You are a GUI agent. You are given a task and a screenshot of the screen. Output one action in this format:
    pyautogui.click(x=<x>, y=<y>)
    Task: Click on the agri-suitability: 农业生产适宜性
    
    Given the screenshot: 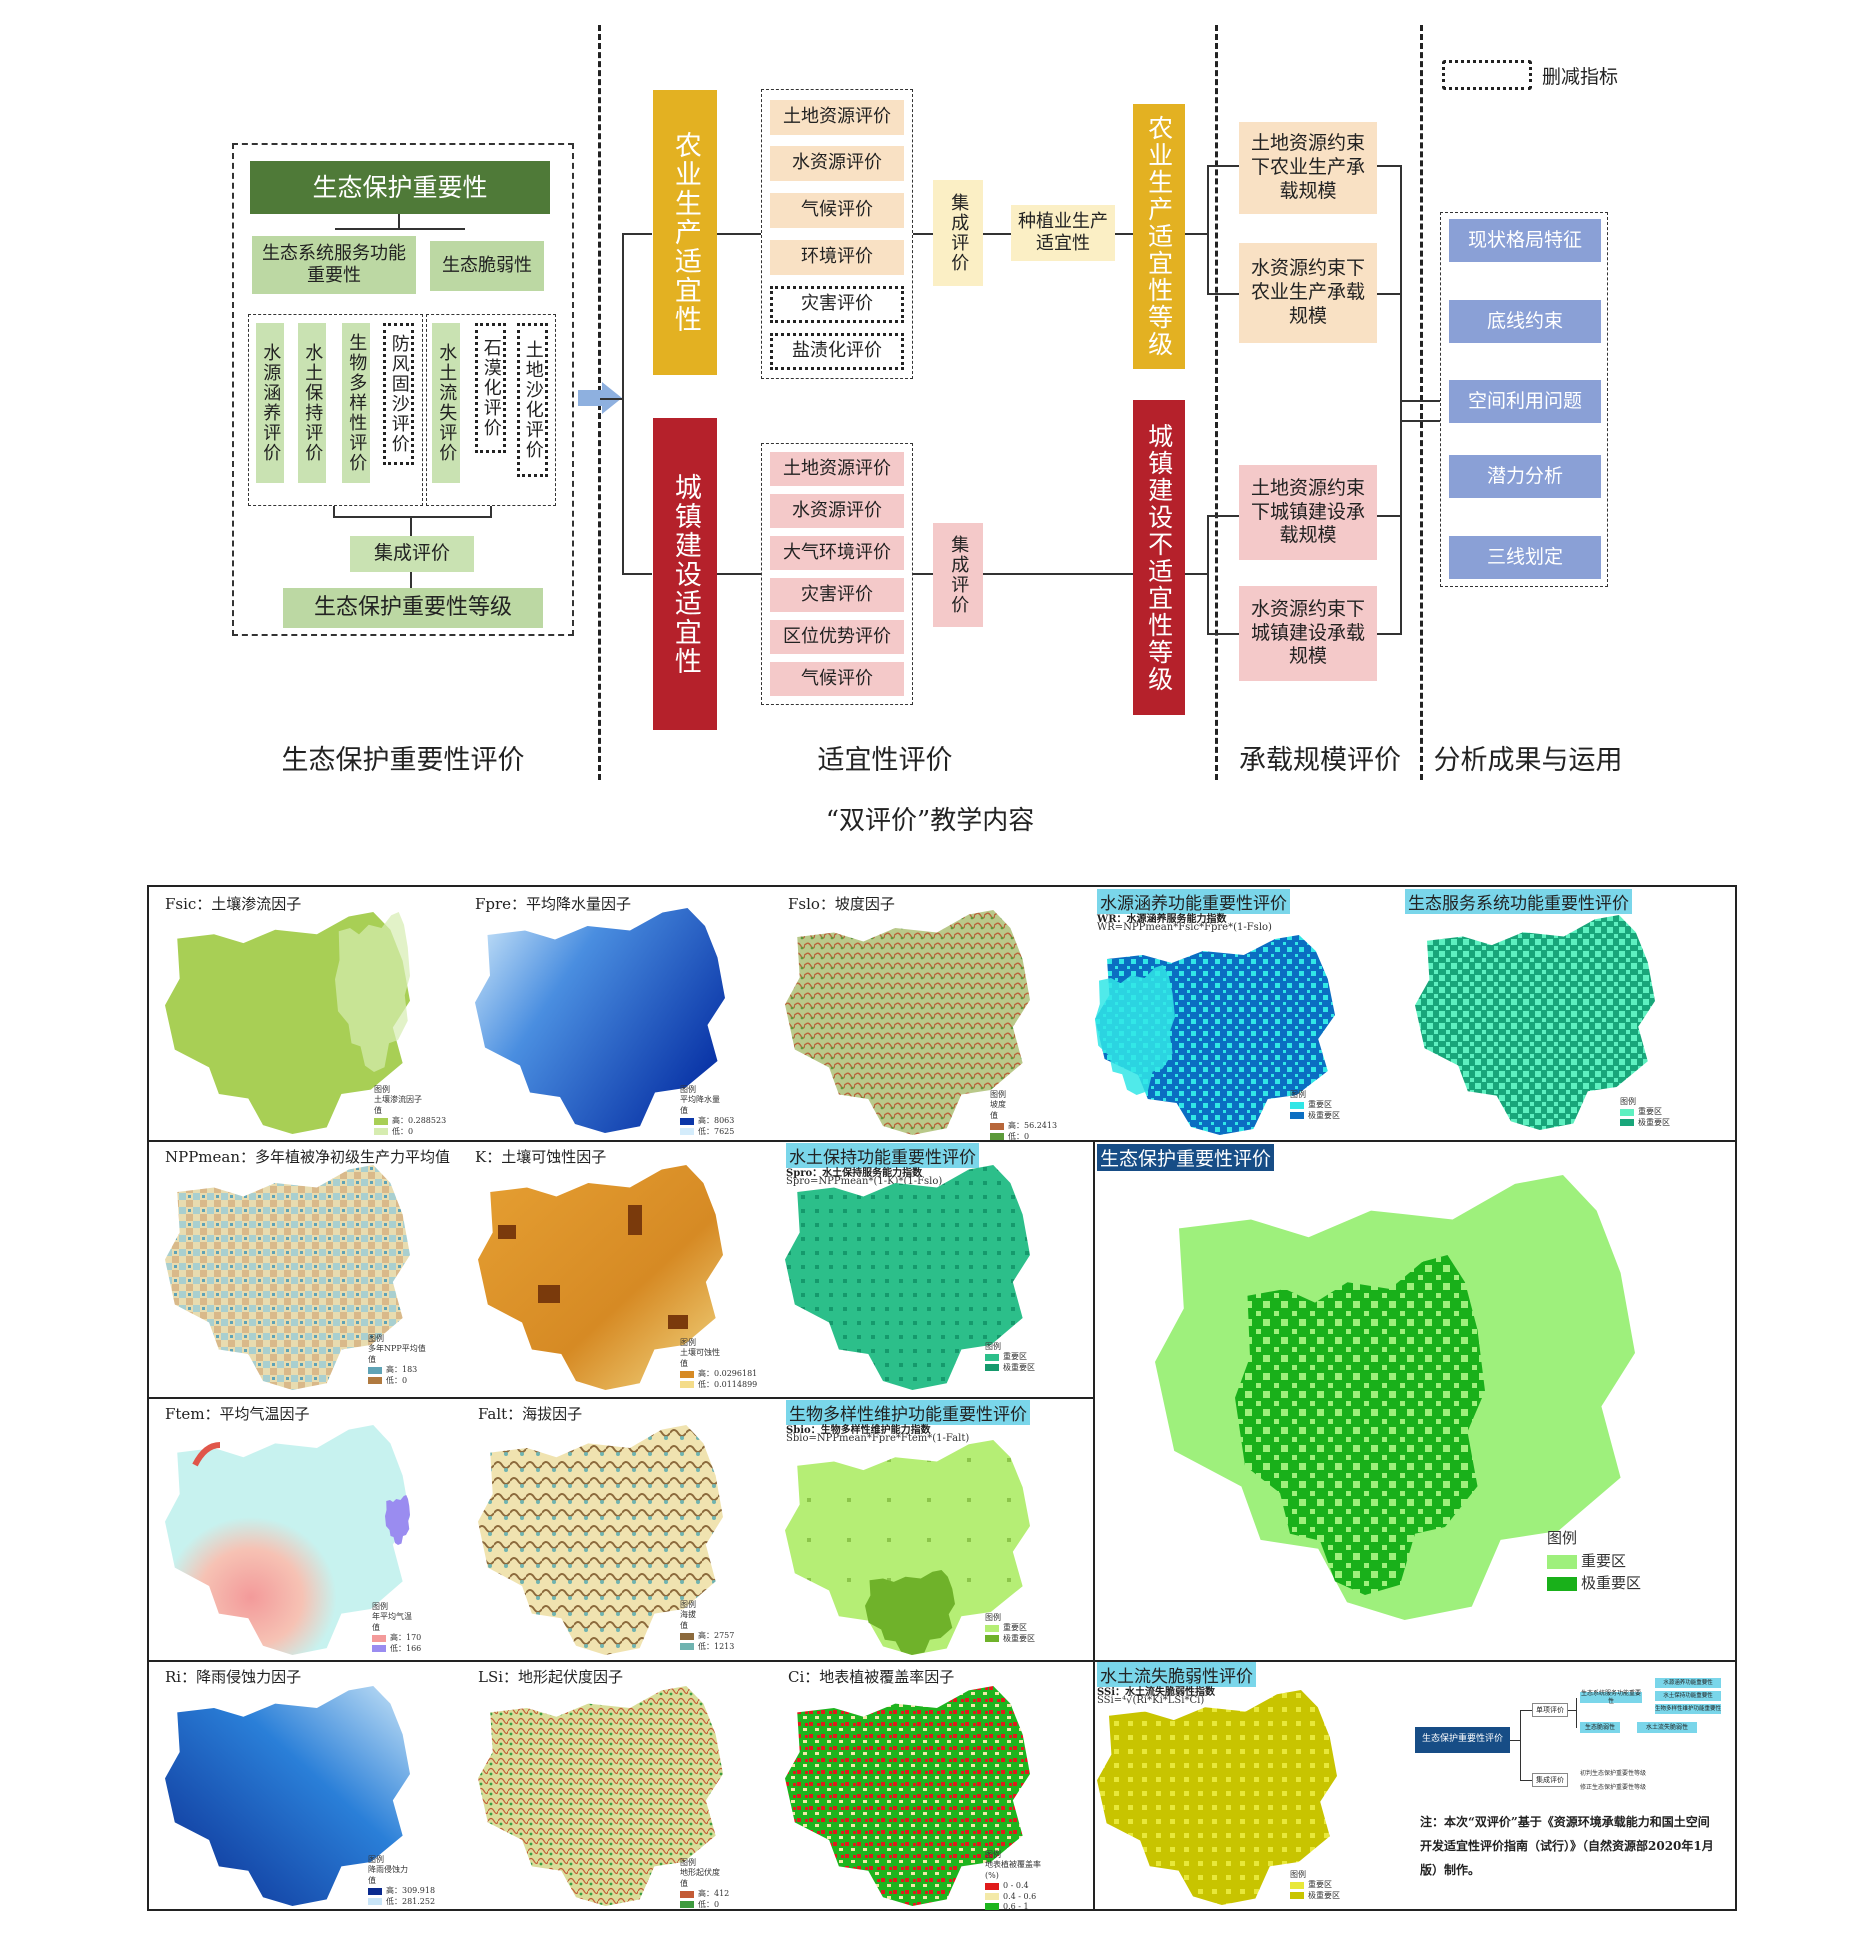 What is the action you would take?
    pyautogui.click(x=685, y=232)
    